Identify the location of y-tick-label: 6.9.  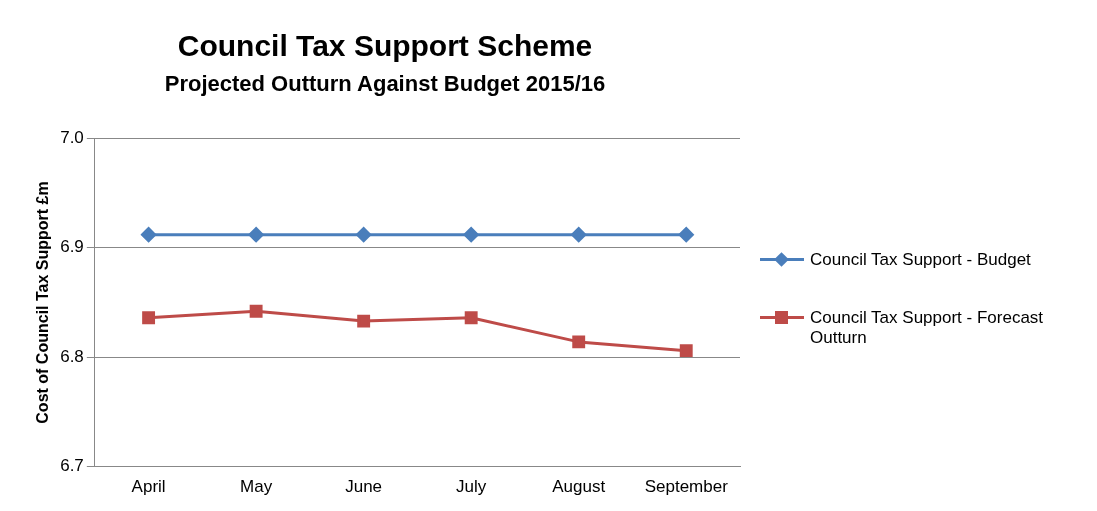
(72, 247).